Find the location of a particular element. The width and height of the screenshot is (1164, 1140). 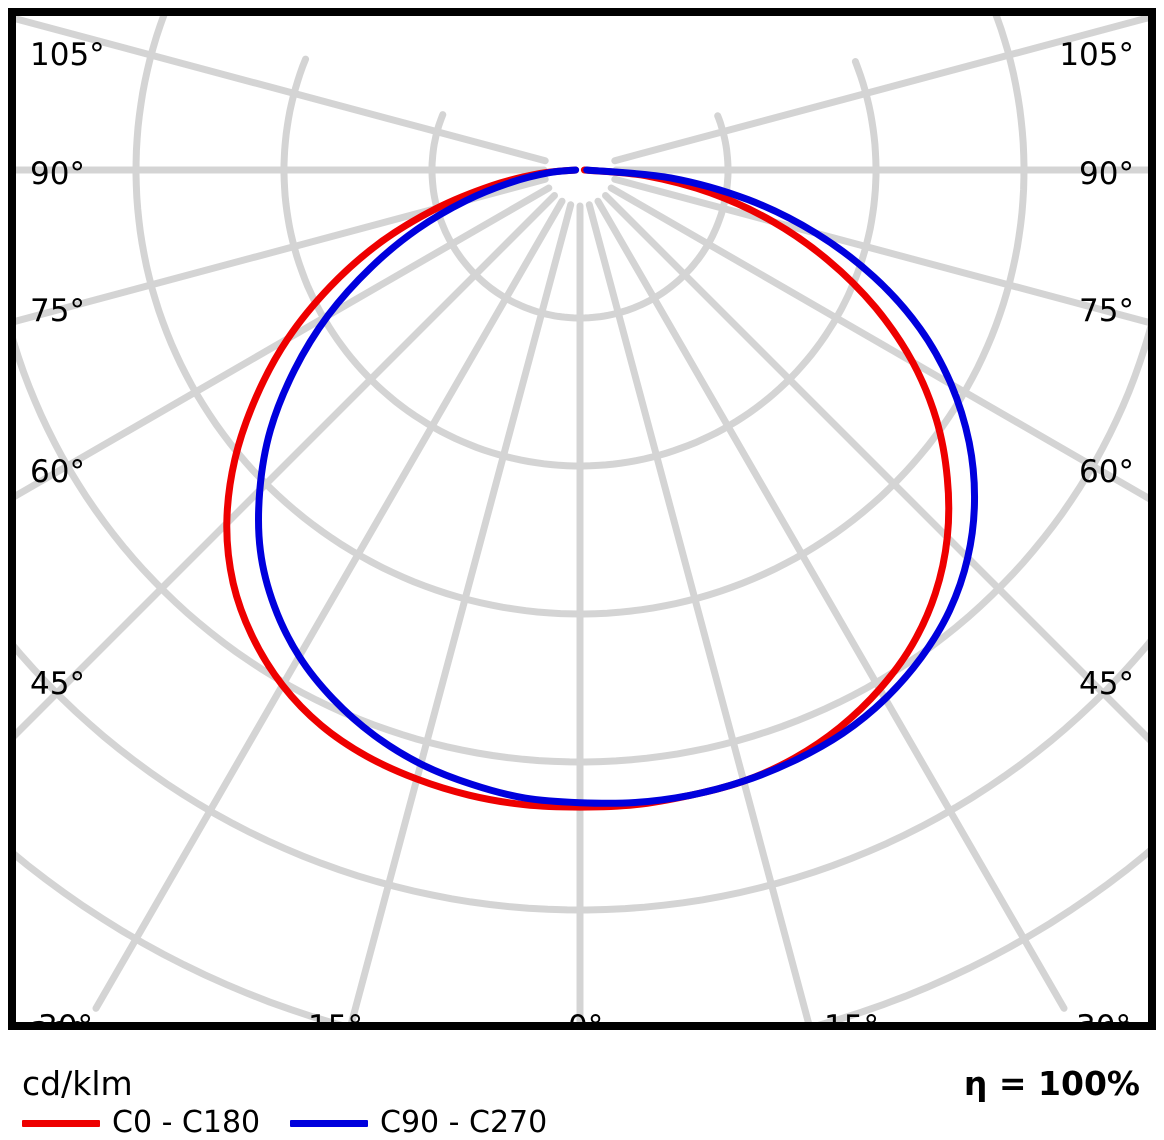

right-angle-label: 90° is located at coordinates (1106, 174).